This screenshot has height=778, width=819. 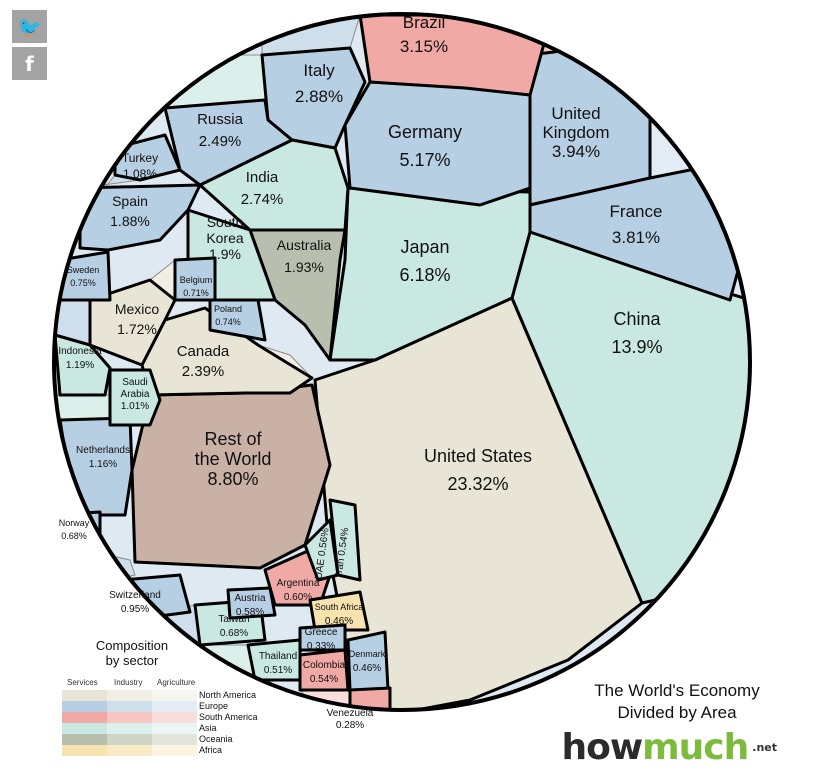 I want to click on country-label-japan: Japan 6.18%, so click(x=424, y=261).